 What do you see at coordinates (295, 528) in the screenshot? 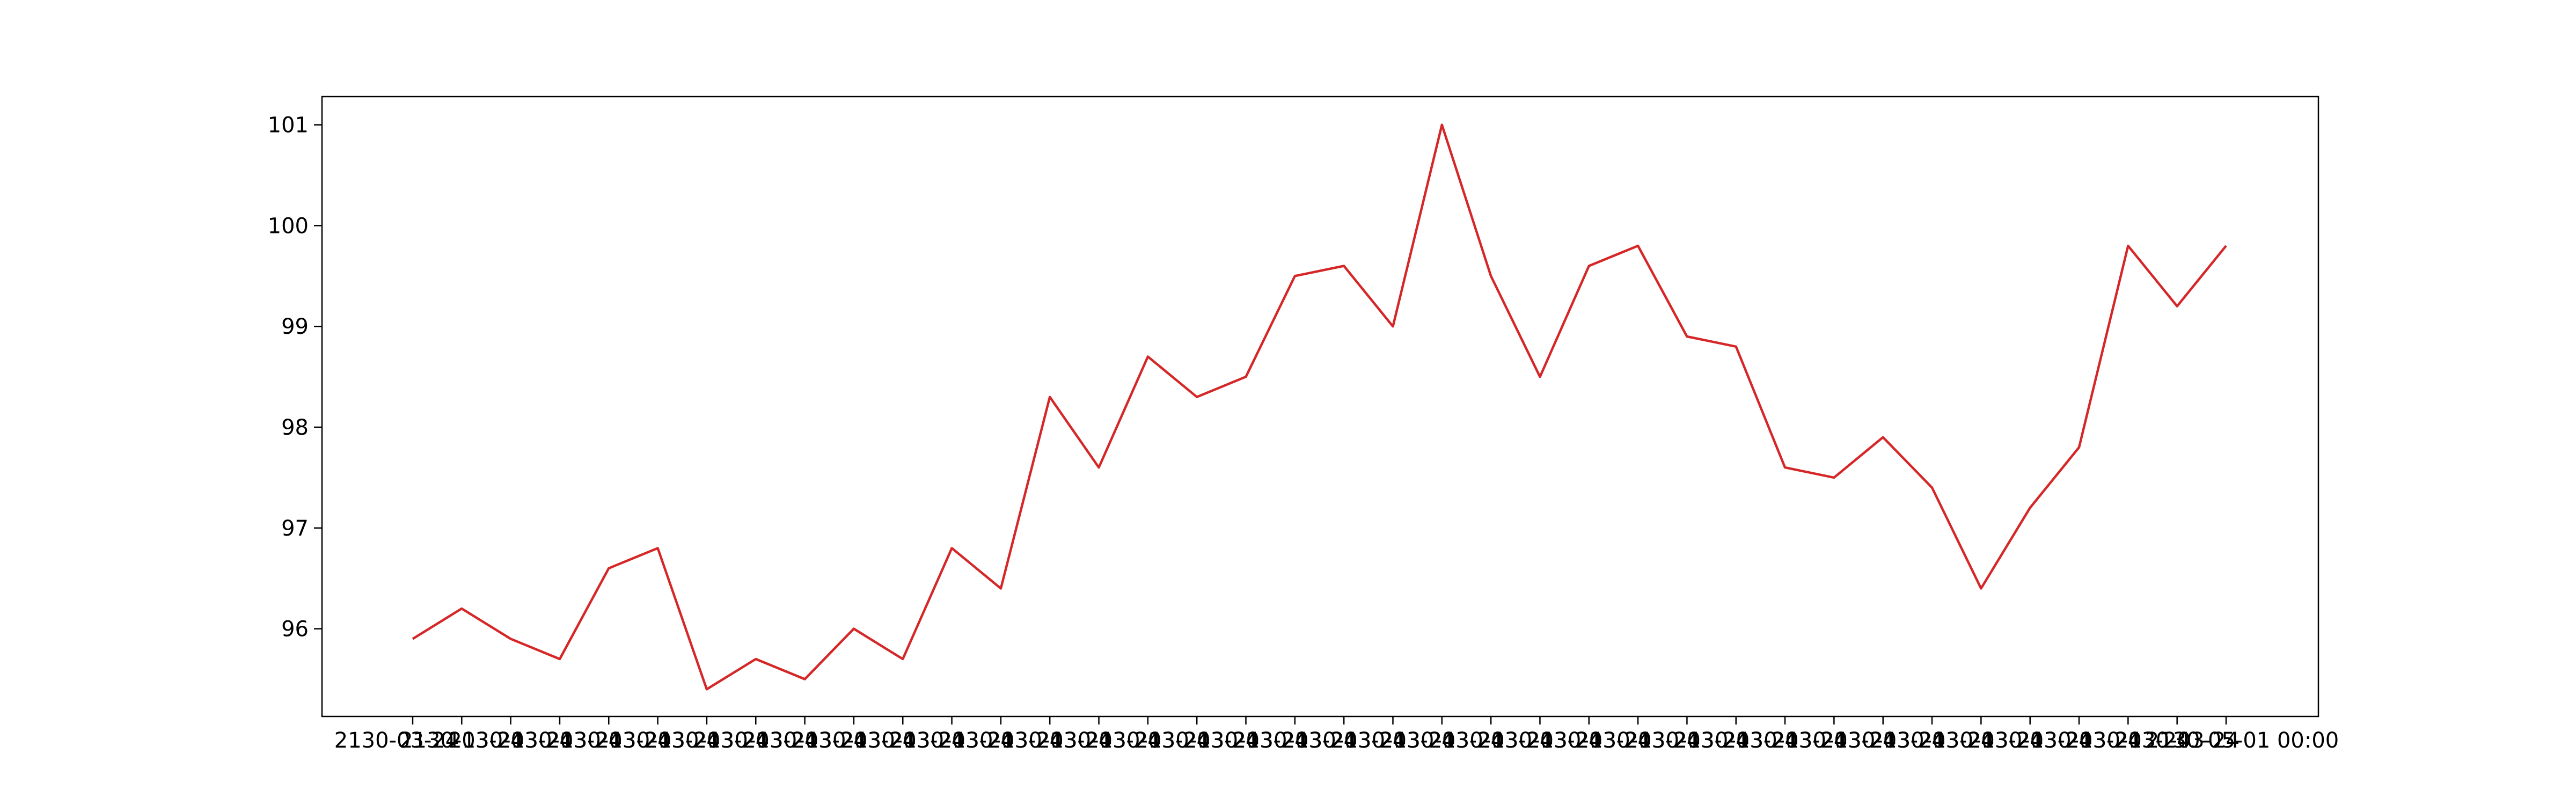
I see `y-tick-label: 97` at bounding box center [295, 528].